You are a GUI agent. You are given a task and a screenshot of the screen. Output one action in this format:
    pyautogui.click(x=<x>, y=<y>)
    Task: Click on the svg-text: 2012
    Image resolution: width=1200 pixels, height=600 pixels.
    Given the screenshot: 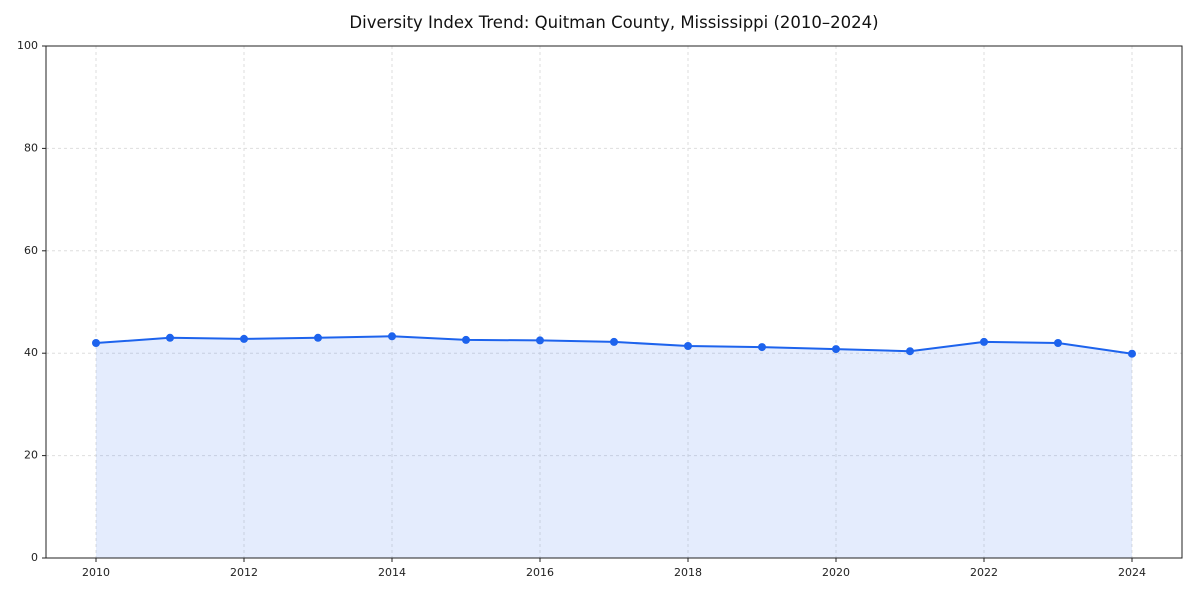 What is the action you would take?
    pyautogui.click(x=244, y=572)
    